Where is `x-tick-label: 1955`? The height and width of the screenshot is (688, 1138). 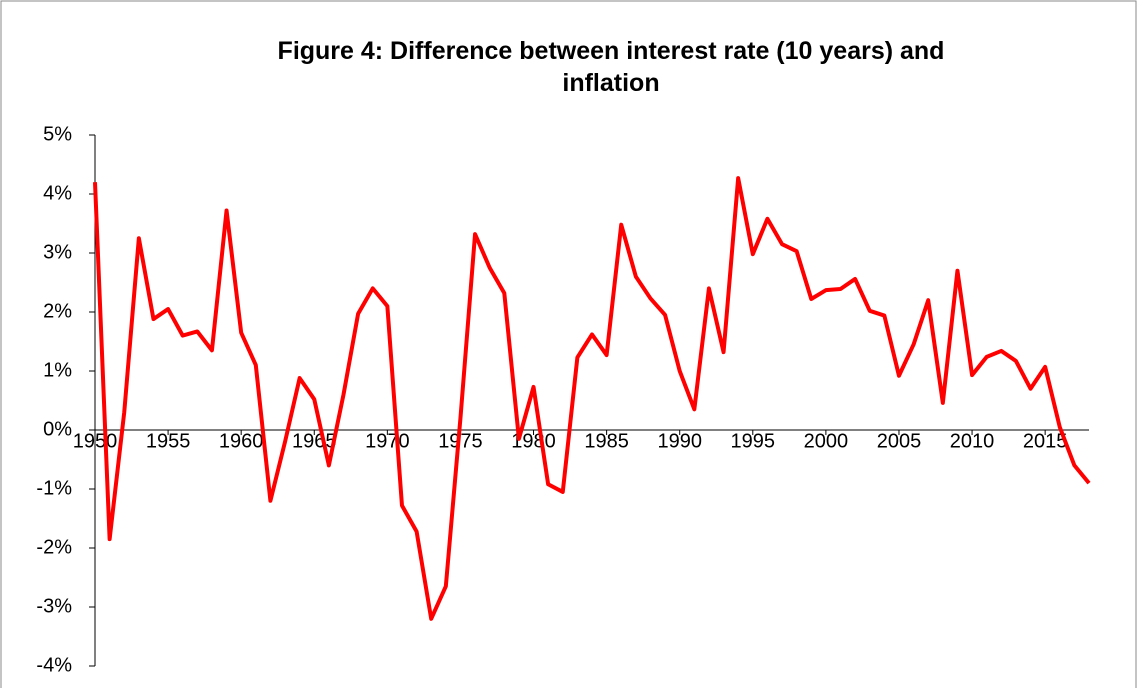
x-tick-label: 1955 is located at coordinates (168, 441).